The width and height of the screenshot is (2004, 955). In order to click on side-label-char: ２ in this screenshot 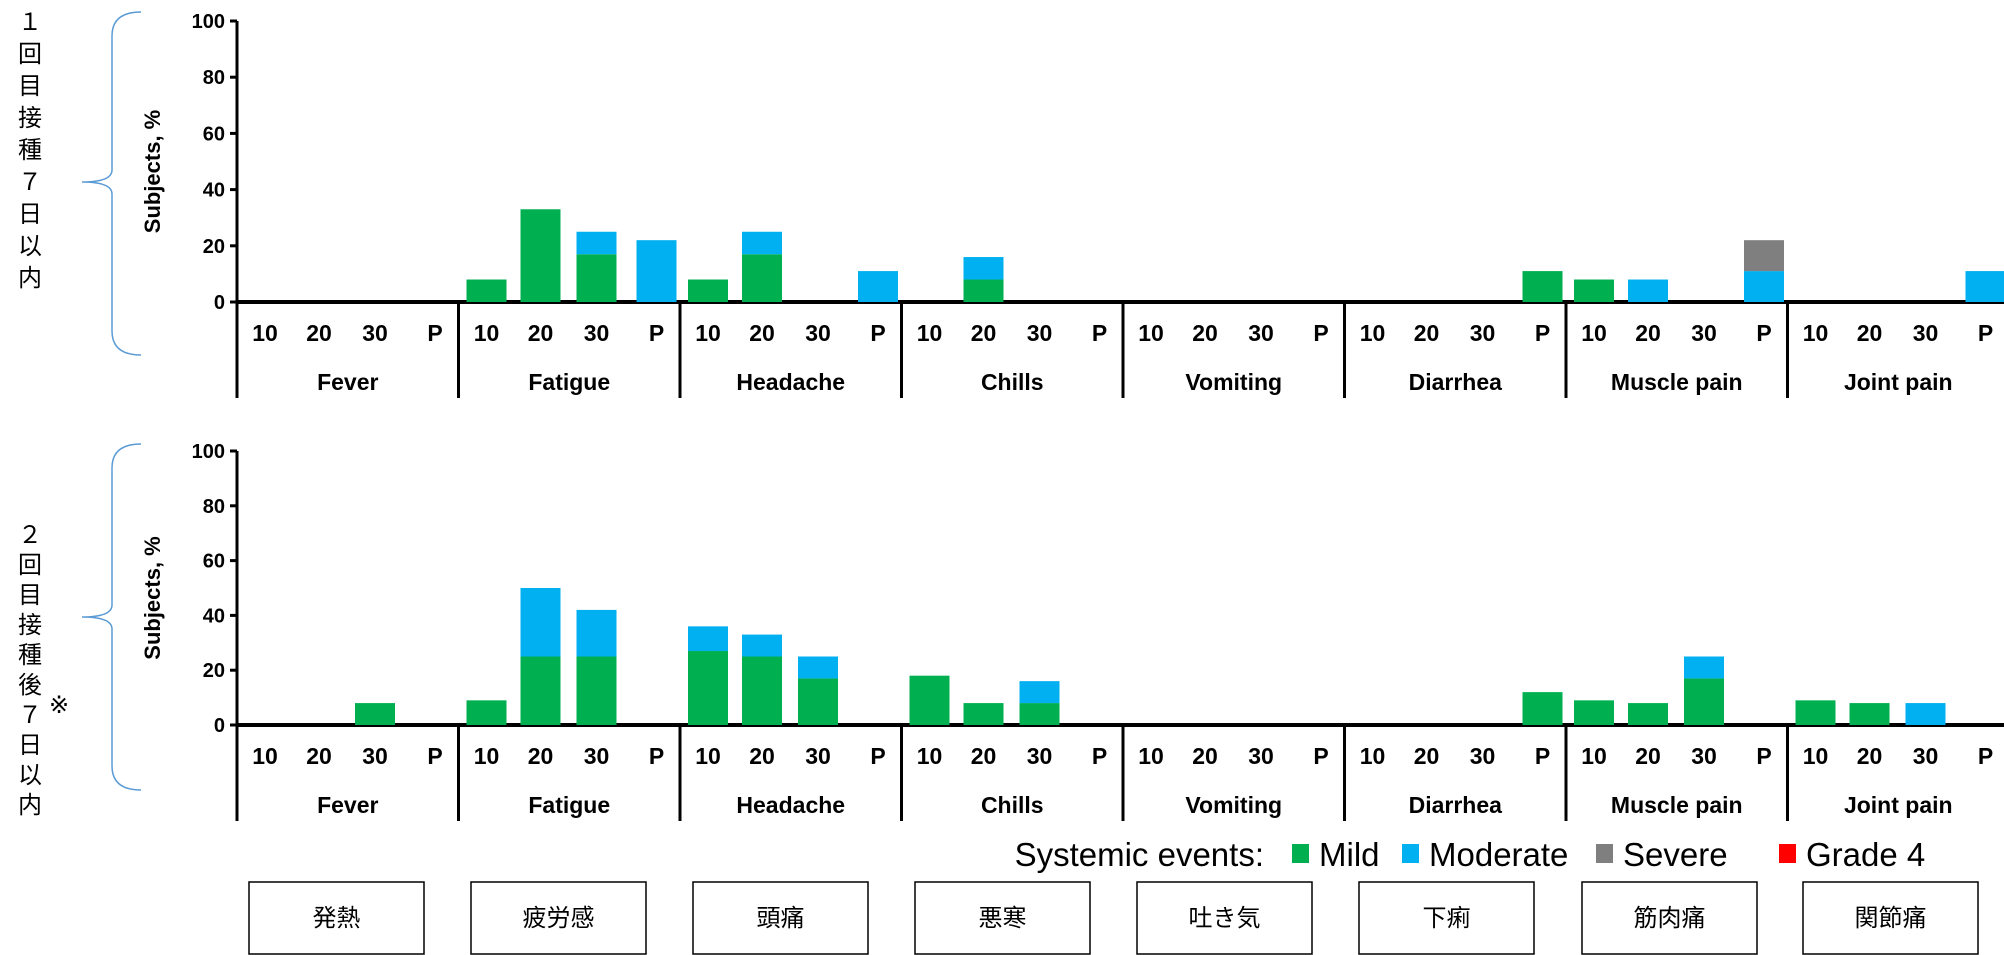, I will do `click(30, 535)`.